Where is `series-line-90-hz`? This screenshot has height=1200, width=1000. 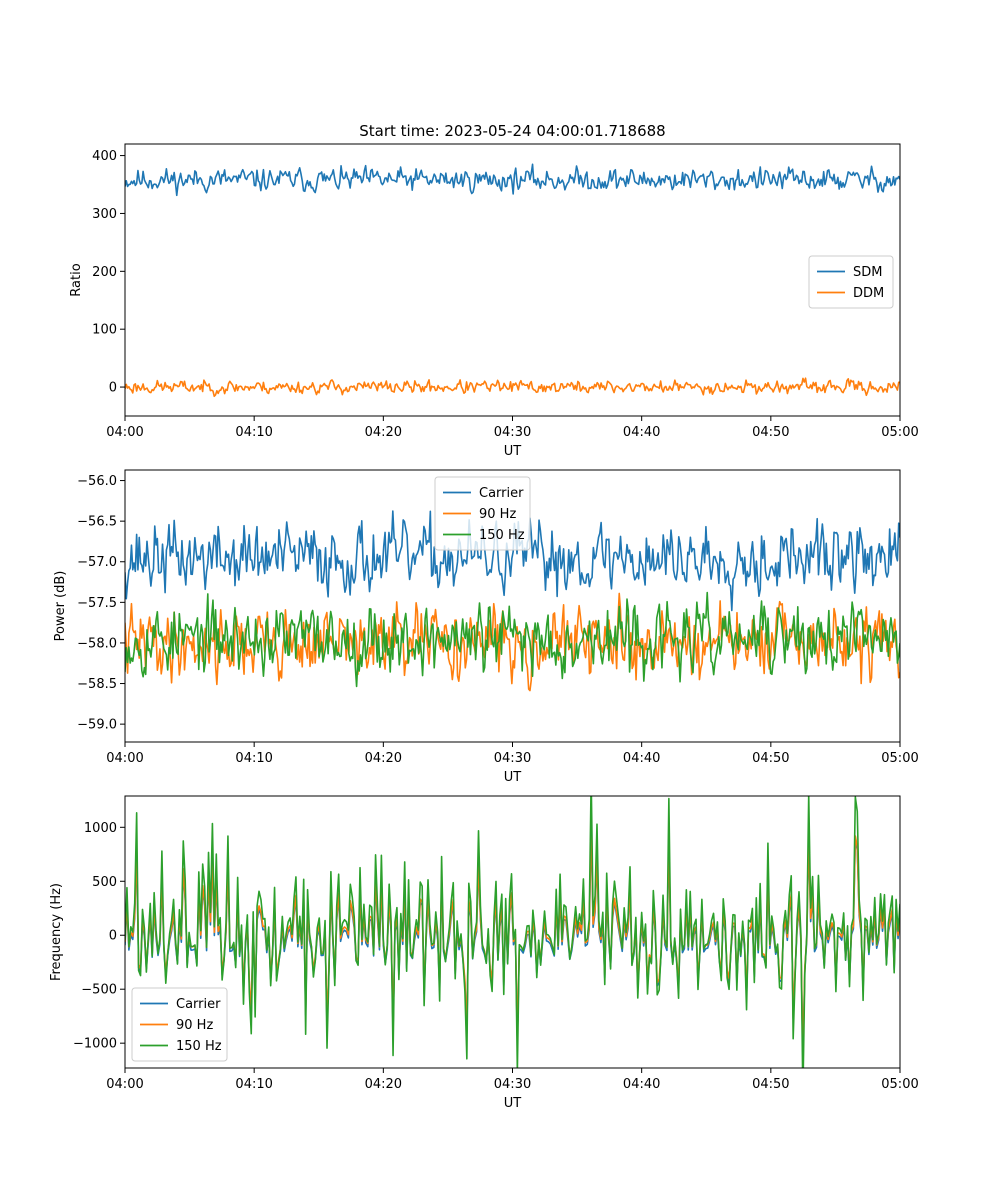
series-line-90-hz is located at coordinates (512, 642).